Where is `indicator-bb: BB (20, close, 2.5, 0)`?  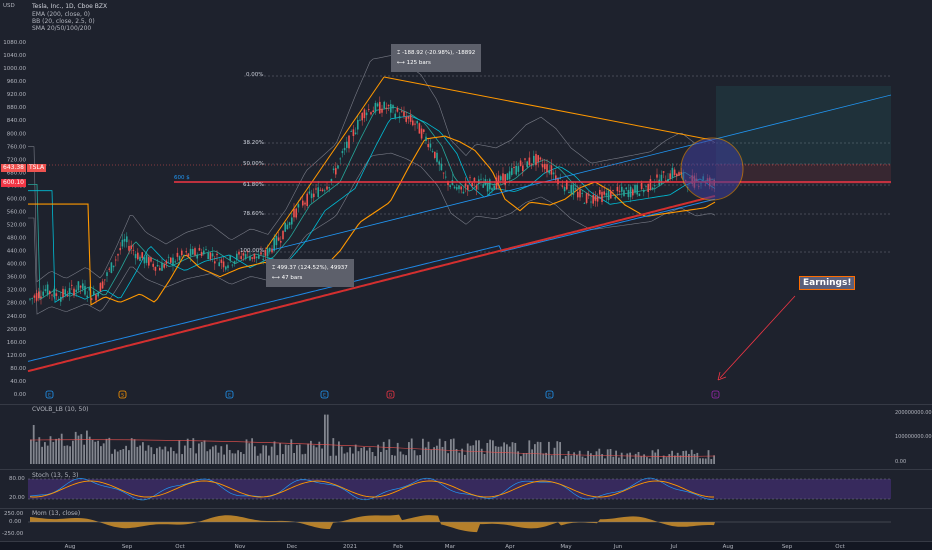
indicator-bb: BB (20, close, 2.5, 0) is located at coordinates (63, 21).